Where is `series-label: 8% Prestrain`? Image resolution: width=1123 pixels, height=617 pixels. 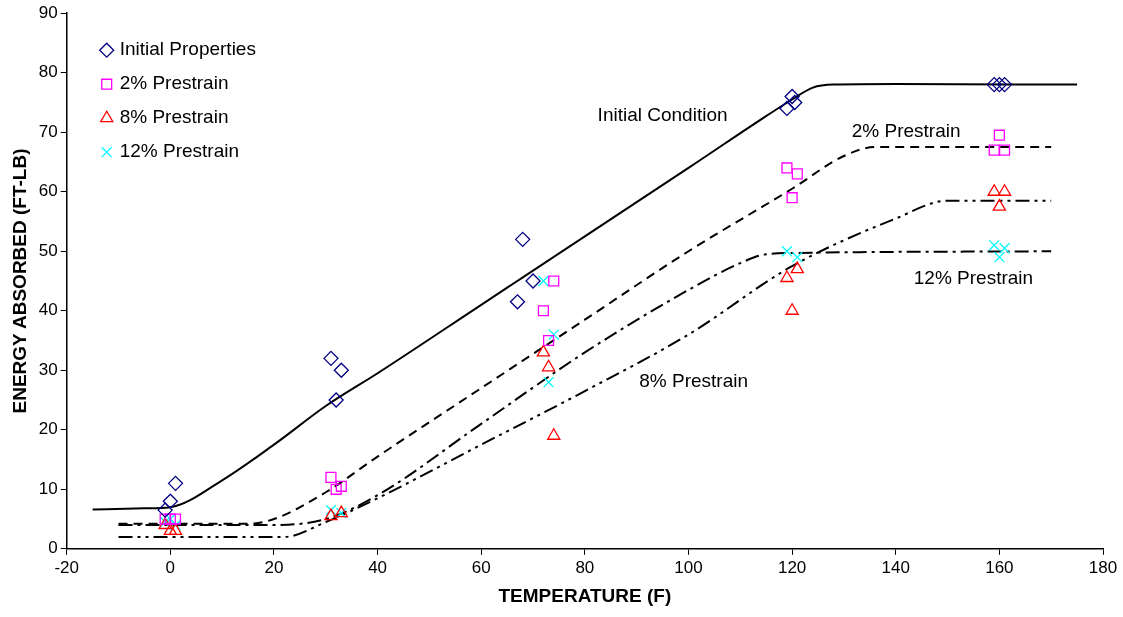
series-label: 8% Prestrain is located at coordinates (694, 381).